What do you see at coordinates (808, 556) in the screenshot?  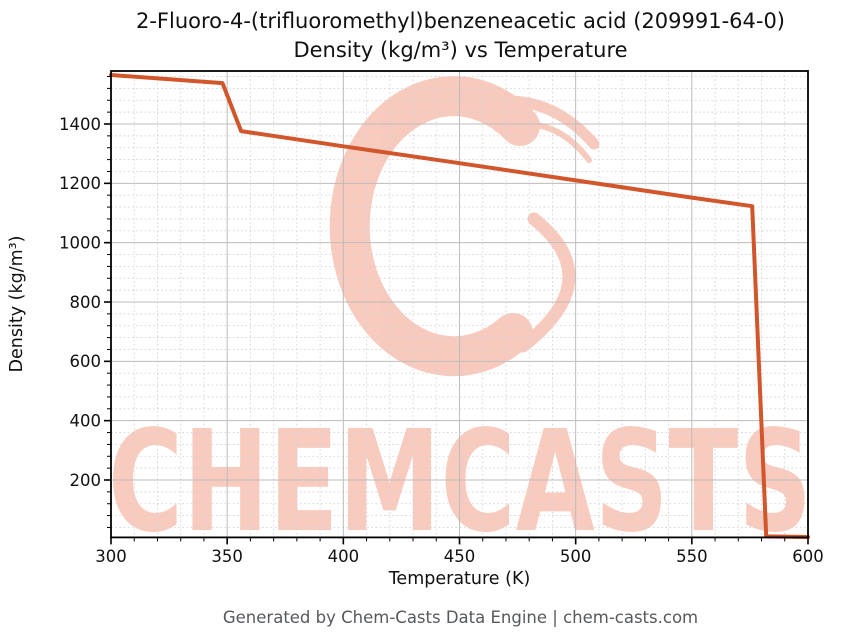 I see `x-tick-label: 600` at bounding box center [808, 556].